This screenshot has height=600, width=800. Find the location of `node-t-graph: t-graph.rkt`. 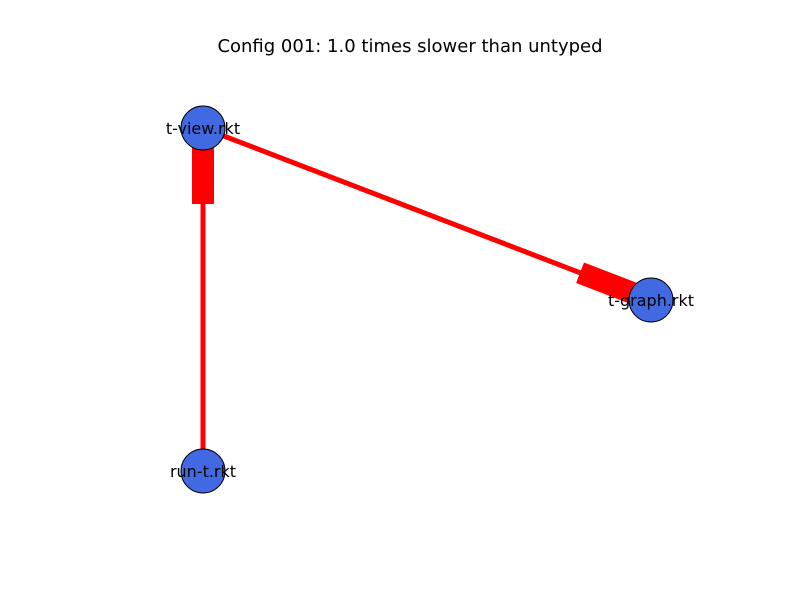

node-t-graph: t-graph.rkt is located at coordinates (651, 300).